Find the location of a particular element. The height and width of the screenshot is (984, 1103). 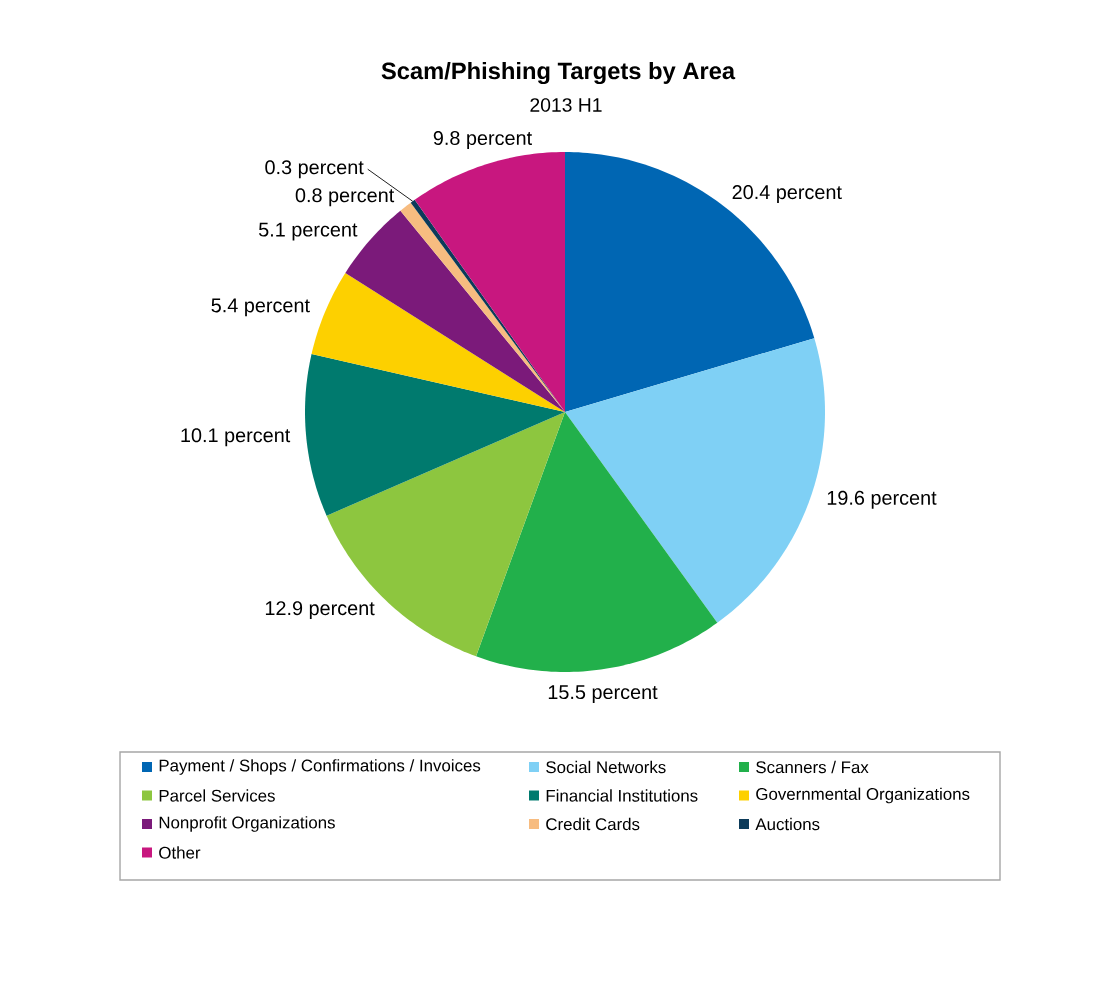

data-label: 0.8 percent is located at coordinates (345, 197).